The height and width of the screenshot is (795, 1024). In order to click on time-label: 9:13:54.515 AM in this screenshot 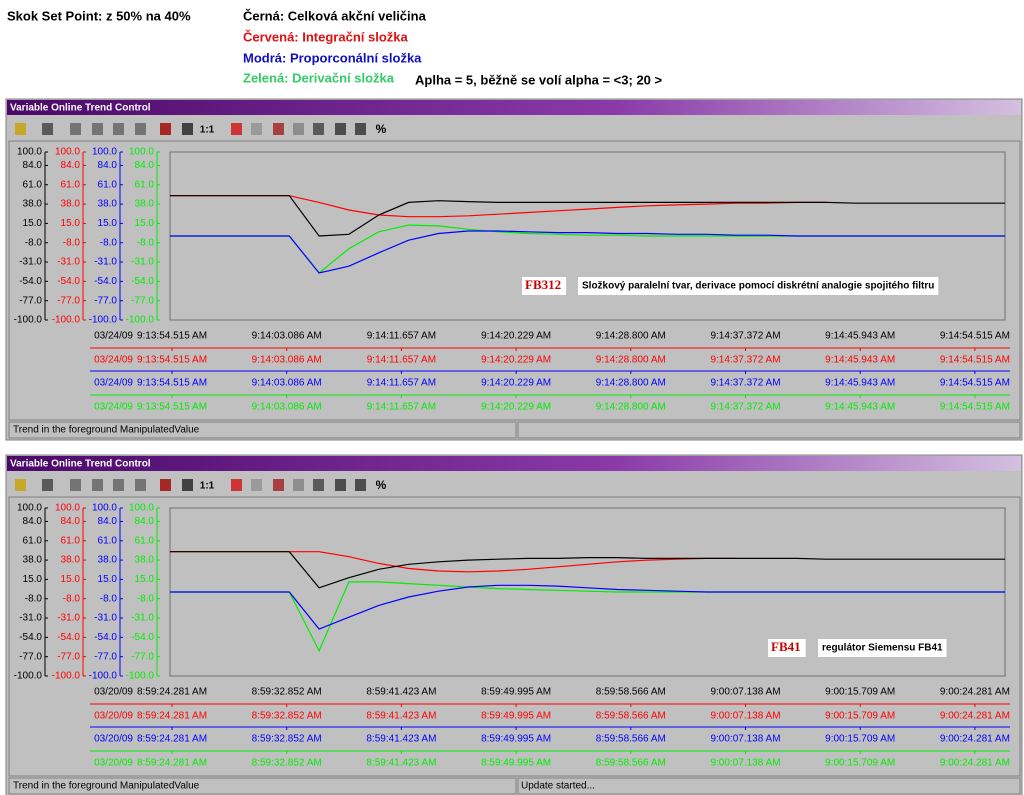, I will do `click(172, 383)`.